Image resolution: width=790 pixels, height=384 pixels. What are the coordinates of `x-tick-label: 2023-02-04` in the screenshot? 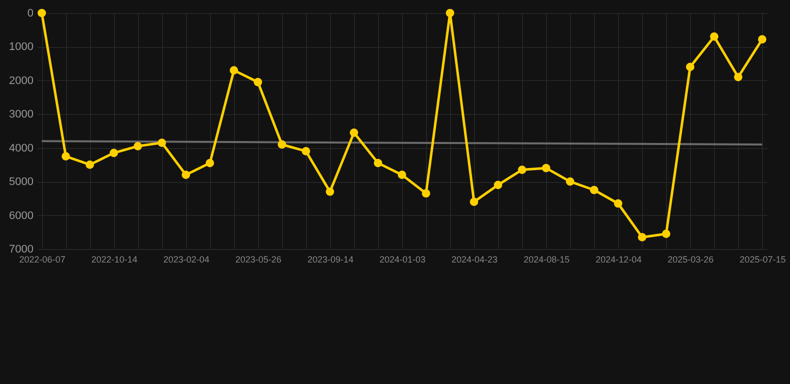 It's located at (186, 259).